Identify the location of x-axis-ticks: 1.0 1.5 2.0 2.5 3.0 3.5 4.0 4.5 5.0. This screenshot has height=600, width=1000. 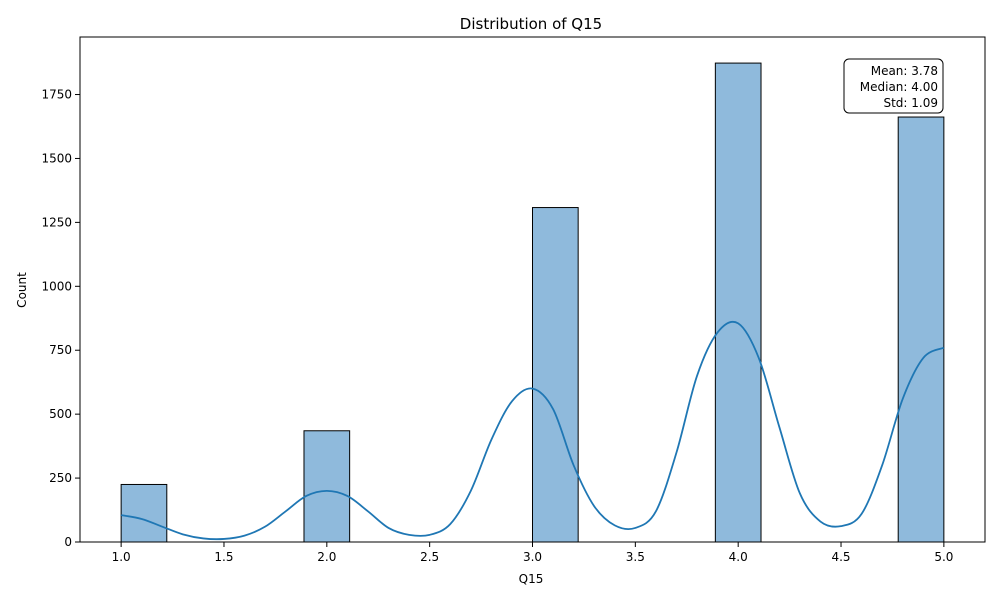
(532, 553).